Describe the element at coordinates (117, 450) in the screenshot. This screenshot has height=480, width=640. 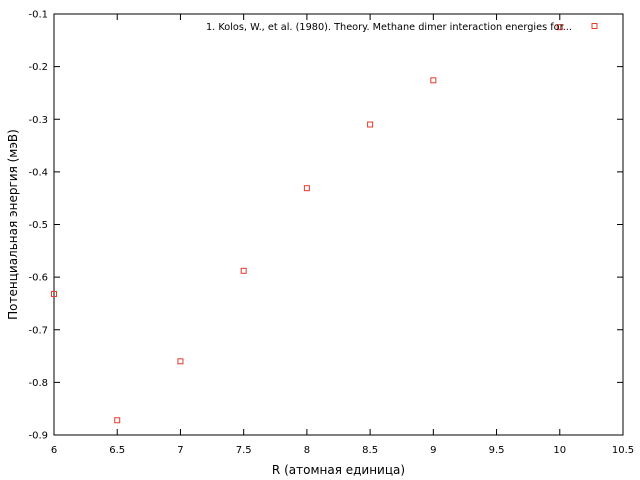
I see `x-tick-label: 6.5` at that location.